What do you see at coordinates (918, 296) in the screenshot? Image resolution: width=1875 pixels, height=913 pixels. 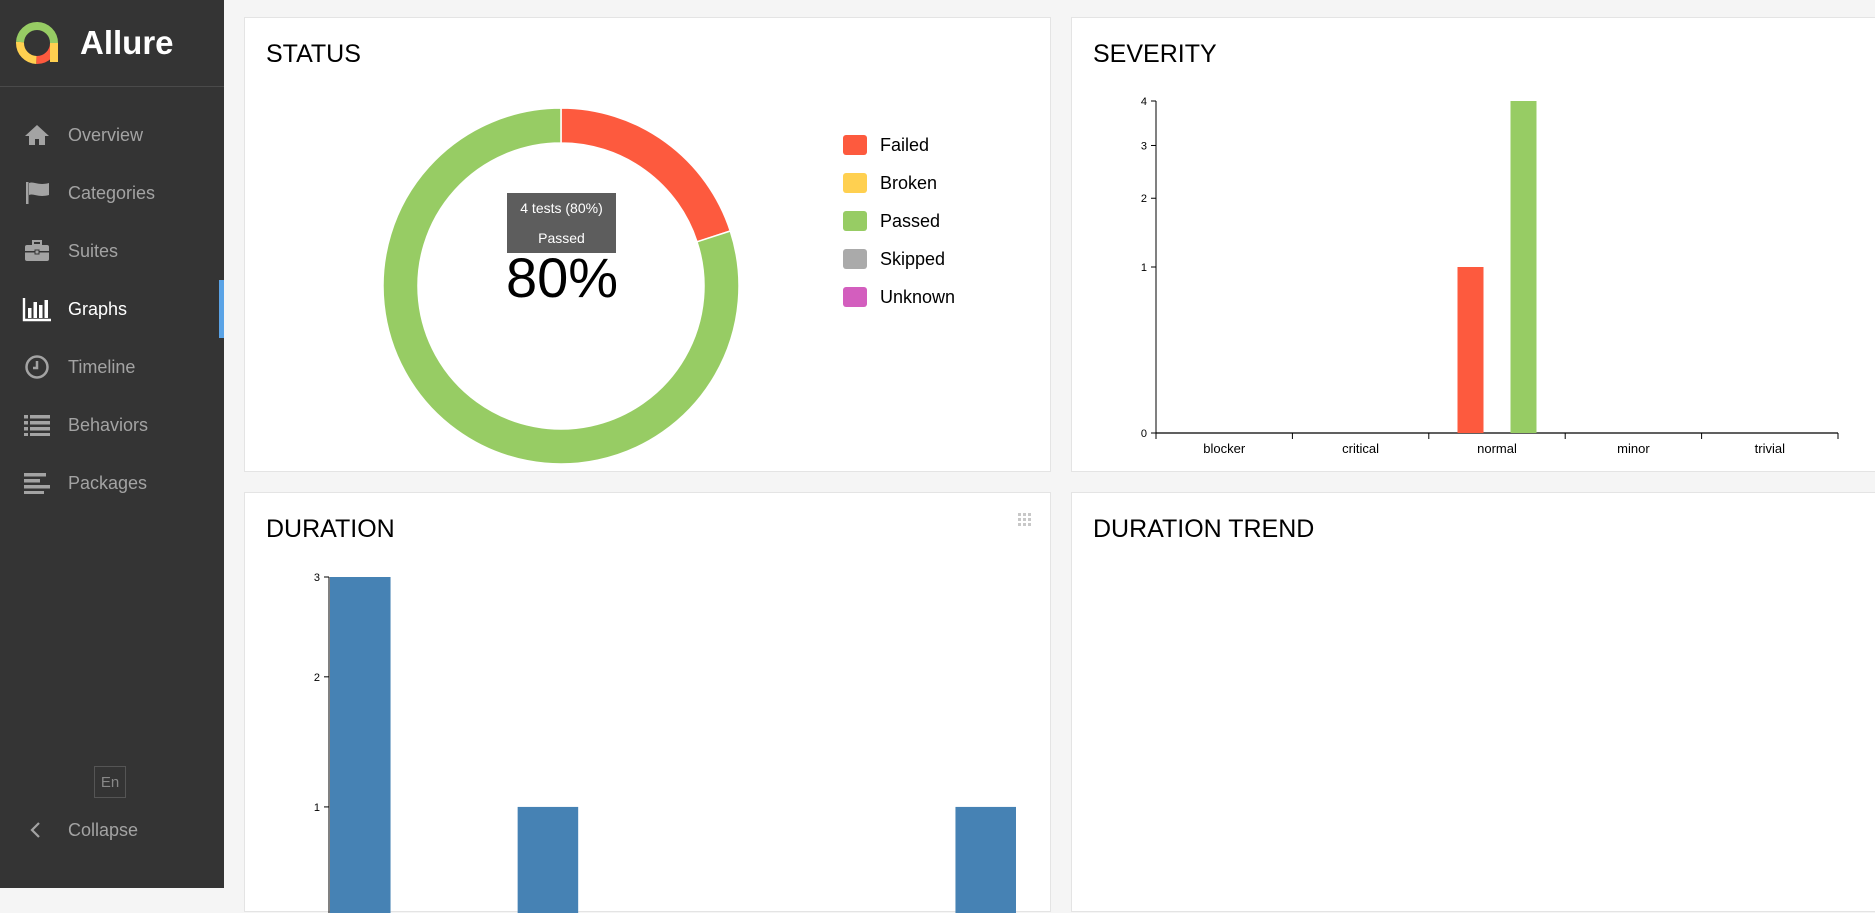 I see `legend-label: Unknown` at bounding box center [918, 296].